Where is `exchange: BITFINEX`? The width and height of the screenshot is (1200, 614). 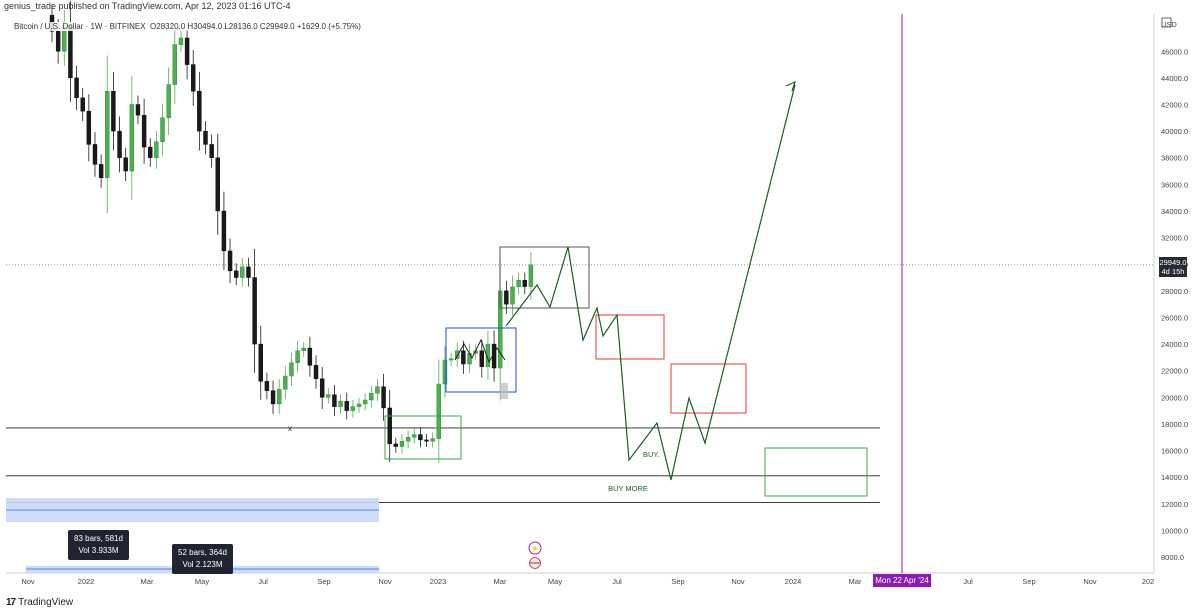 exchange: BITFINEX is located at coordinates (127, 26).